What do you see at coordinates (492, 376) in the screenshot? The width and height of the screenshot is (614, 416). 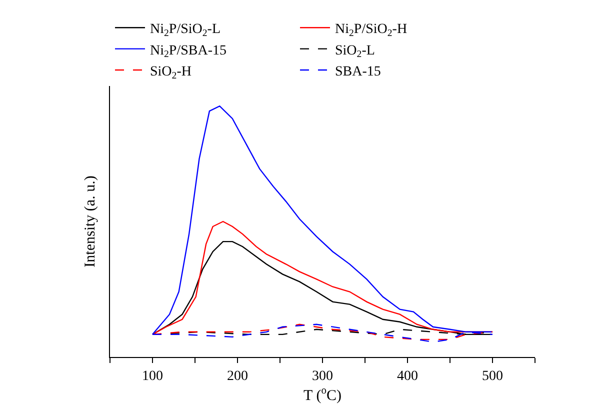 I see `x-tick-label: 500` at bounding box center [492, 376].